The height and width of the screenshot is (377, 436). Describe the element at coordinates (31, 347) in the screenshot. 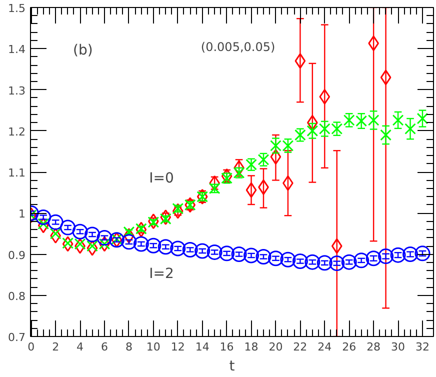

I see `x-tick-label: 0` at that location.